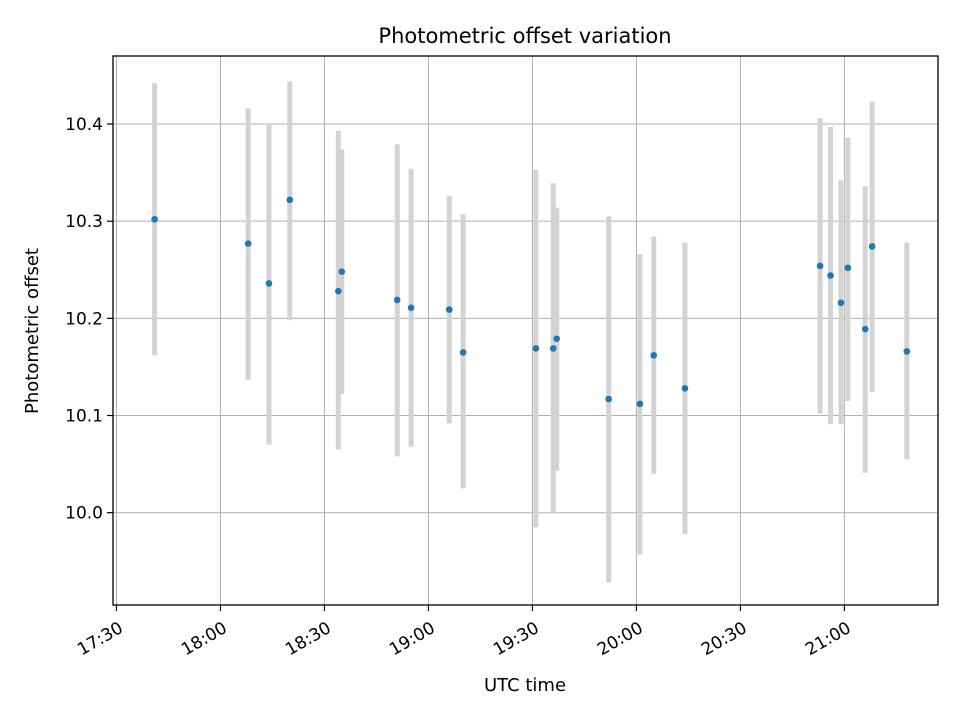 The width and height of the screenshot is (960, 720). I want to click on y-tick-label: 10.4, so click(84, 125).